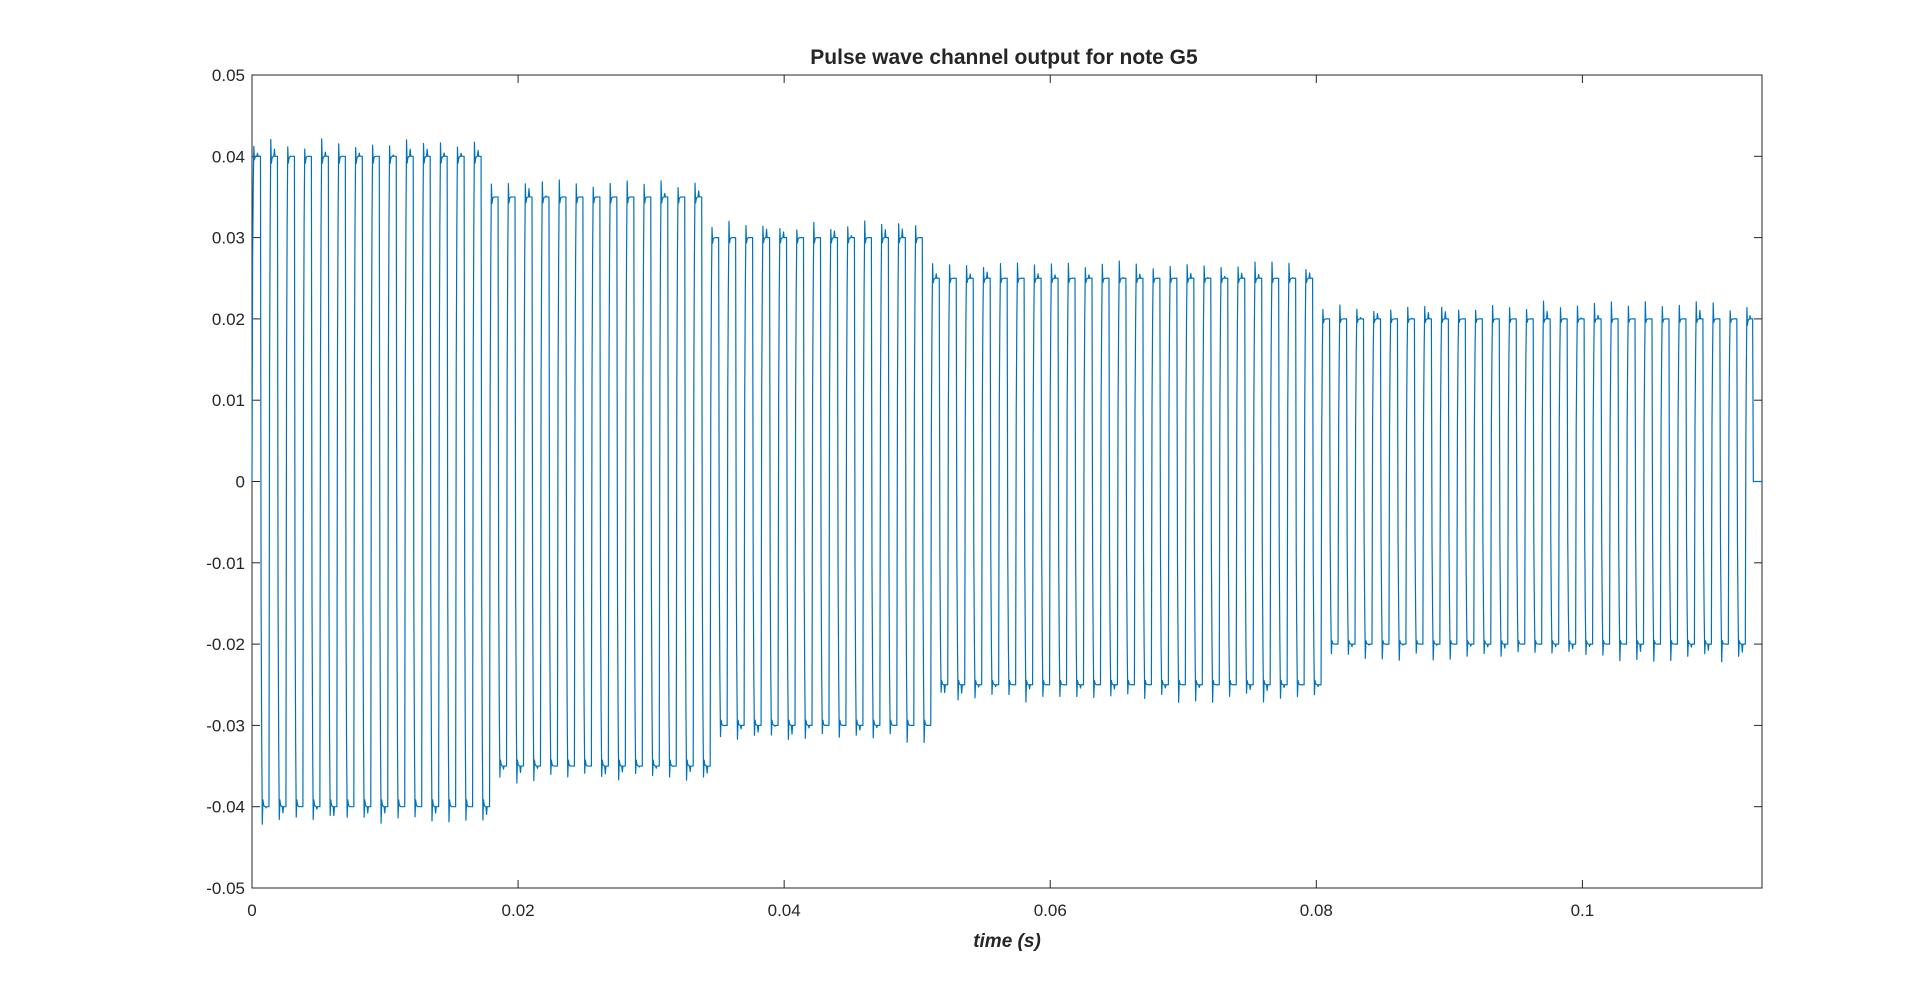  Describe the element at coordinates (228, 319) in the screenshot. I see `y-tick-label: 0.02` at that location.